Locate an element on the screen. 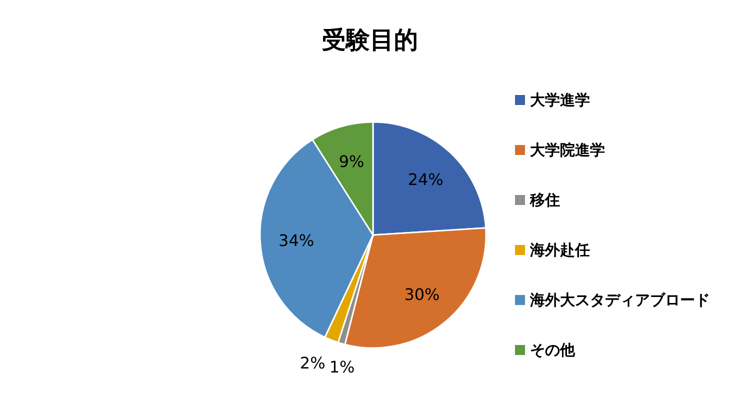 The height and width of the screenshot is (395, 739). data-label: 2% is located at coordinates (313, 363).